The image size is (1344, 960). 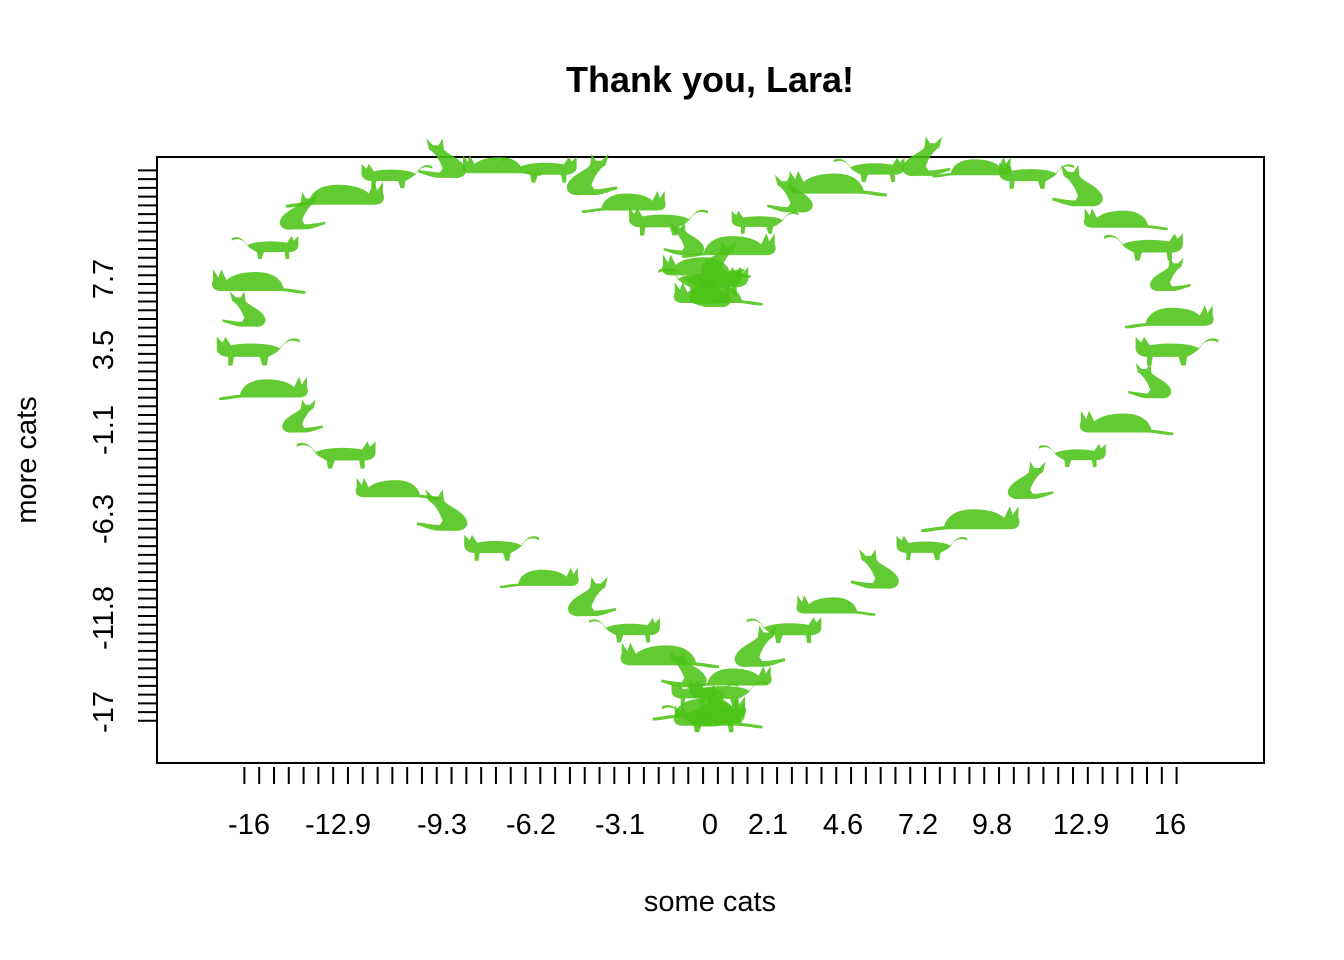 What do you see at coordinates (918, 825) in the screenshot?
I see `x-tick-label: 7.2` at bounding box center [918, 825].